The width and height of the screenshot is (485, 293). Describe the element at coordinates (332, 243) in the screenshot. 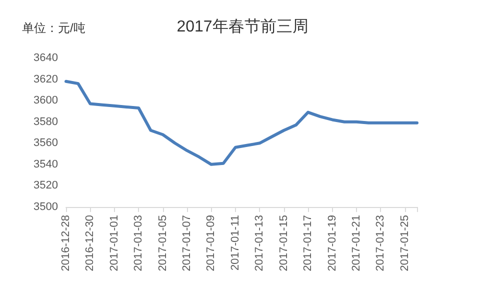

I see `x-tick-label: 2017-01-19` at that location.